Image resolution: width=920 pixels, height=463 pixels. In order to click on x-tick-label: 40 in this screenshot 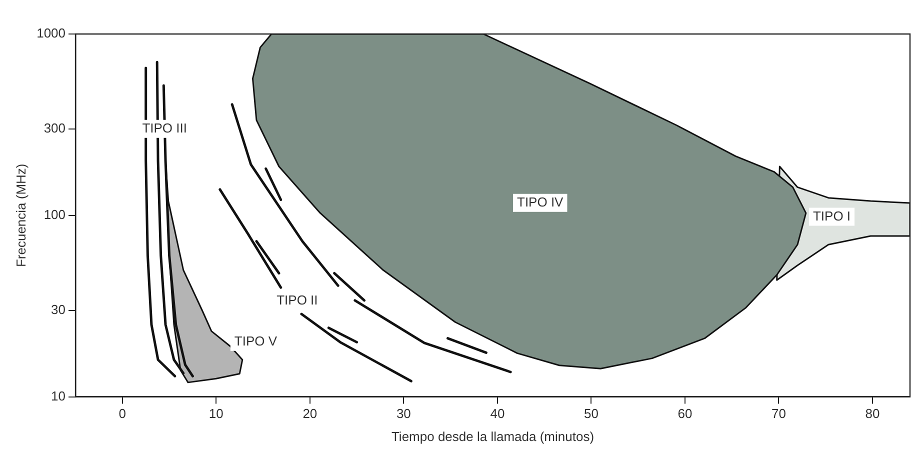, I will do `click(497, 414)`.